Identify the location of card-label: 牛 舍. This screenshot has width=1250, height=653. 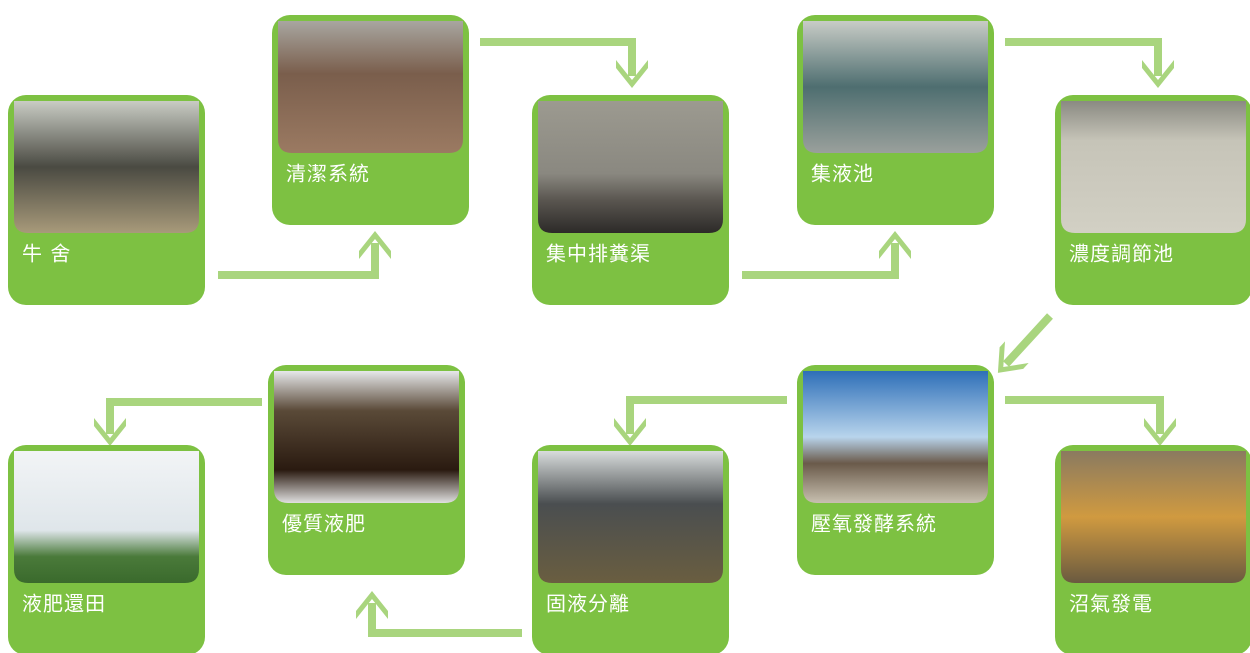
(46, 254).